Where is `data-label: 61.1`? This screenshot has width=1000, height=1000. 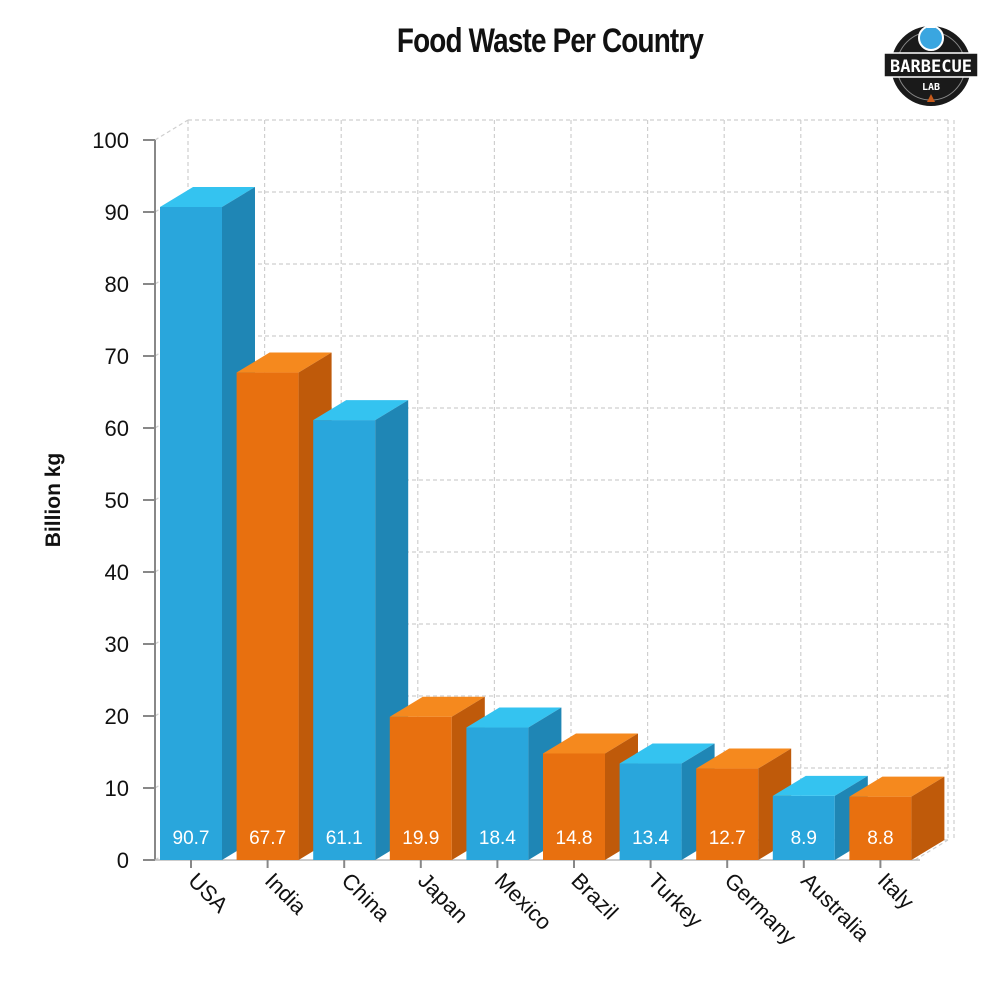 data-label: 61.1 is located at coordinates (344, 838).